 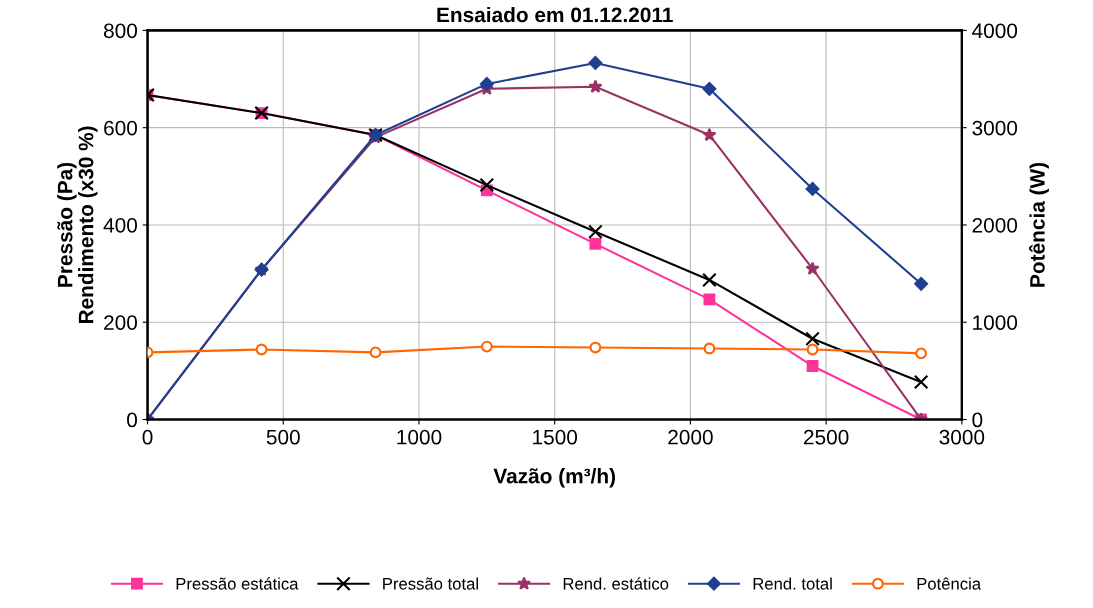 I want to click on y2-tick-label: 1000, so click(x=995, y=322).